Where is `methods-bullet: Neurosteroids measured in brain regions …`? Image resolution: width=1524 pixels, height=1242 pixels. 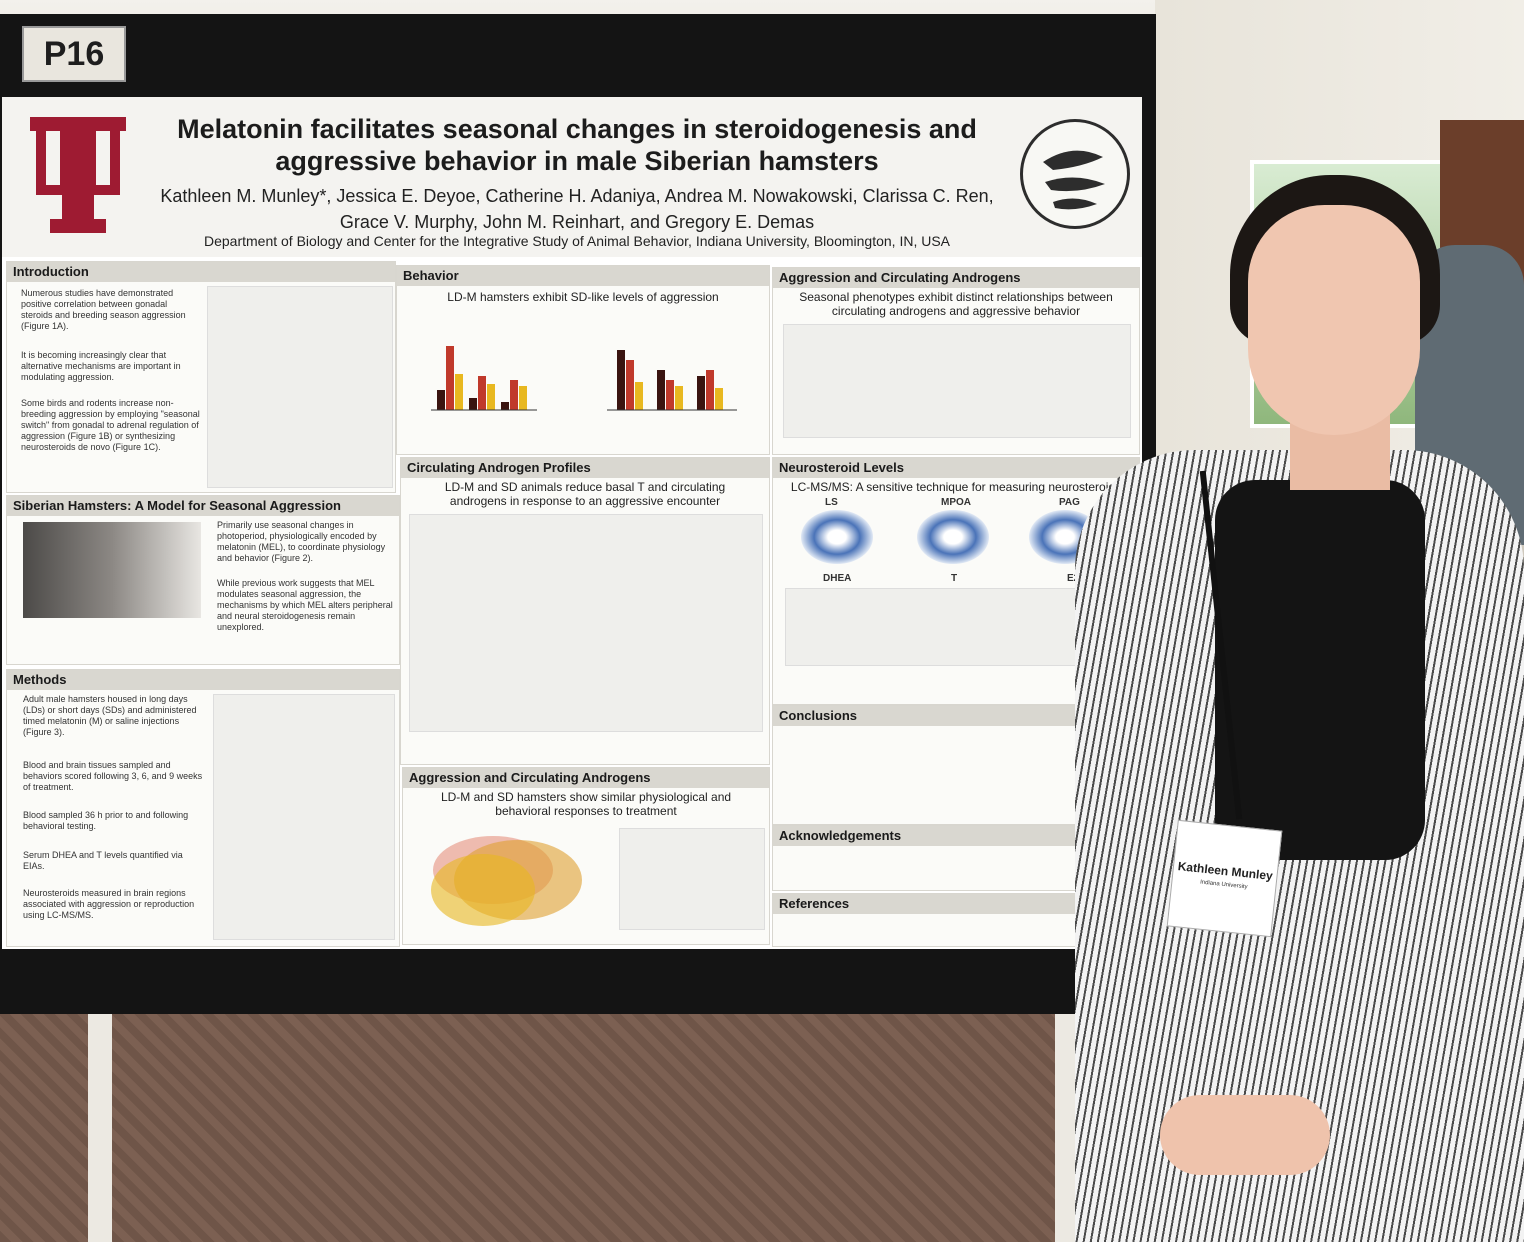 methods-bullet: Neurosteroids measured in brain regions … is located at coordinates (109, 904).